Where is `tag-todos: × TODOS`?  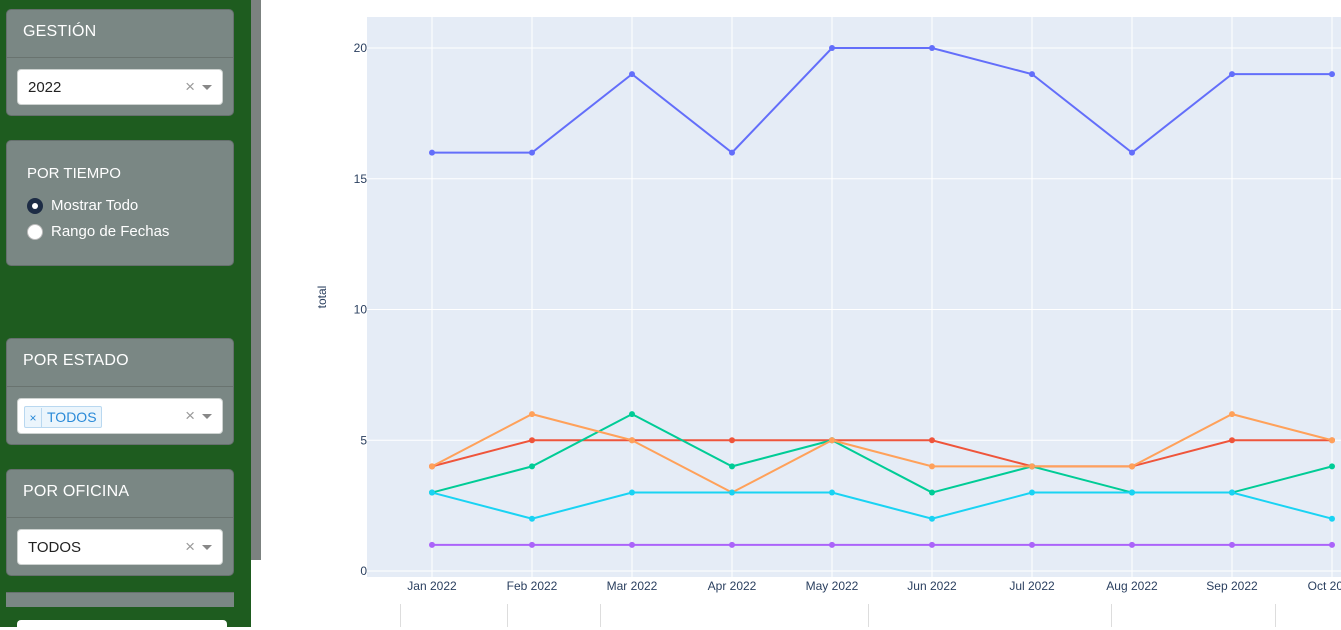
tag-todos: × TODOS is located at coordinates (63, 417).